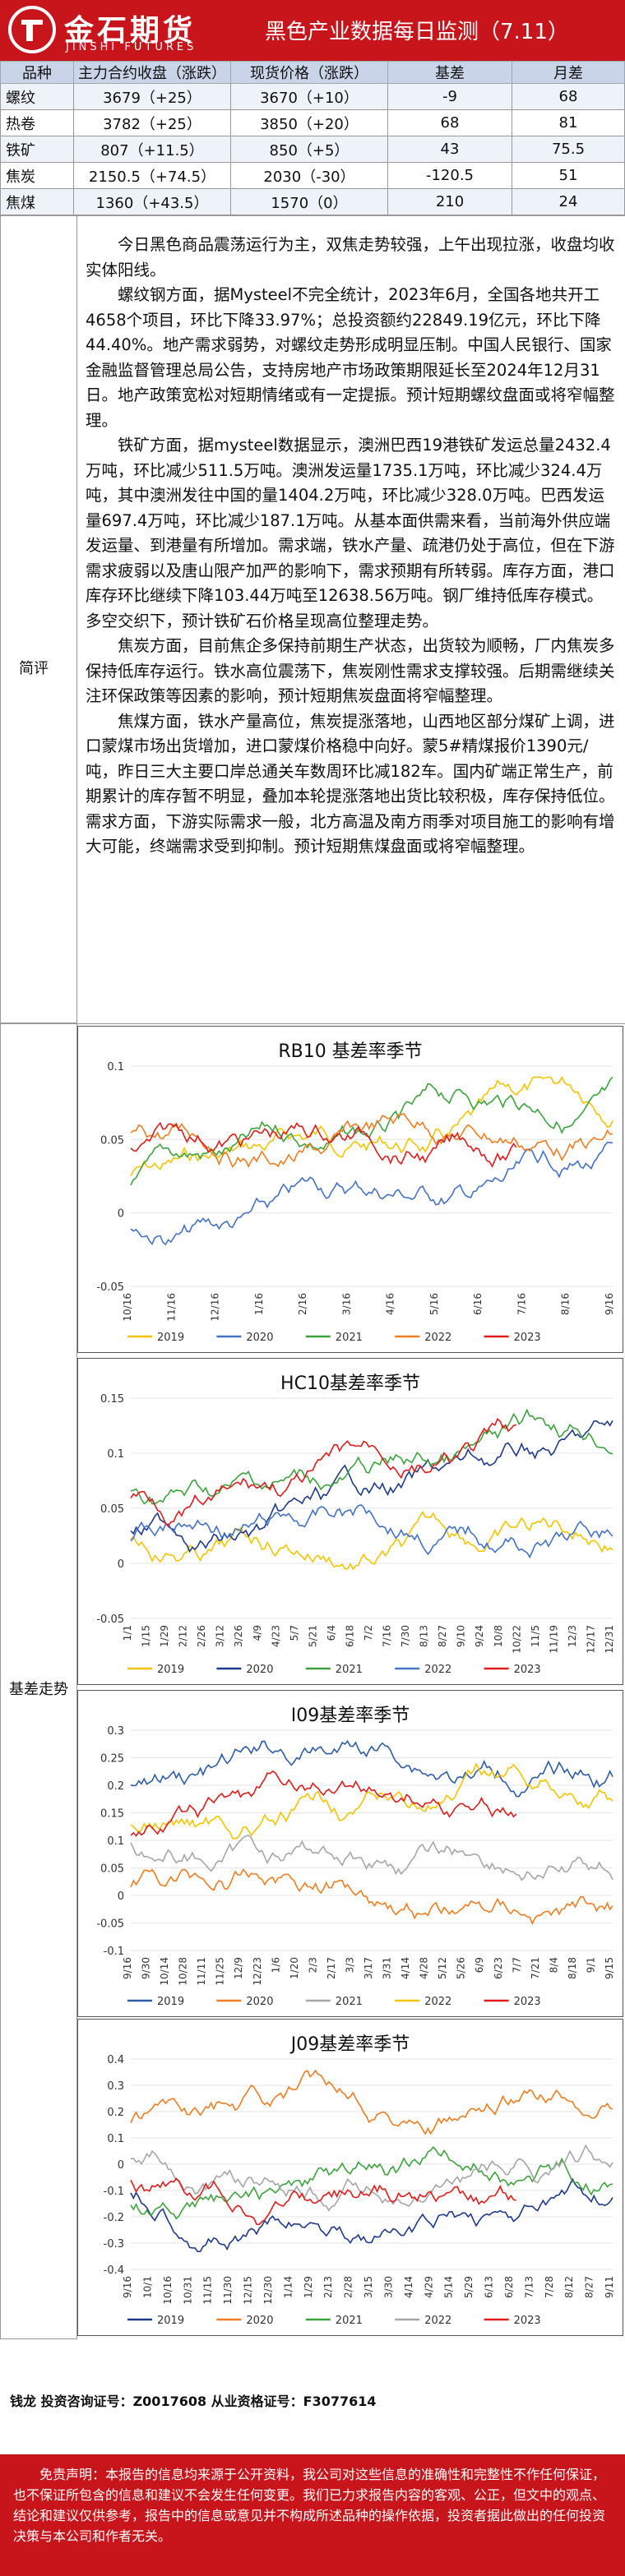  Describe the element at coordinates (112, 1141) in the screenshot. I see `y-tick-label: 0.05` at that location.